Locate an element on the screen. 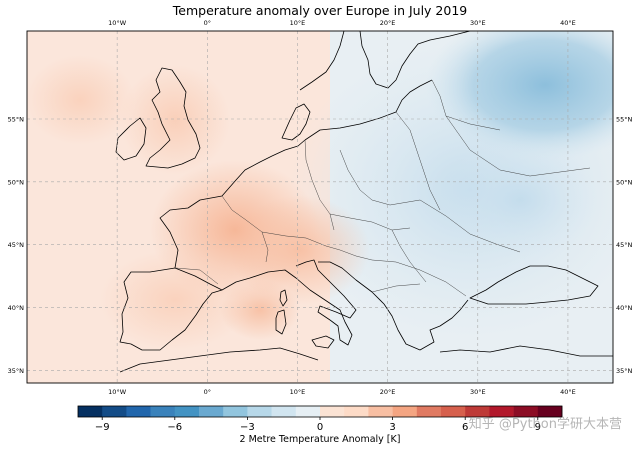  colorbar-tick-label: −9 is located at coordinates (102, 427).